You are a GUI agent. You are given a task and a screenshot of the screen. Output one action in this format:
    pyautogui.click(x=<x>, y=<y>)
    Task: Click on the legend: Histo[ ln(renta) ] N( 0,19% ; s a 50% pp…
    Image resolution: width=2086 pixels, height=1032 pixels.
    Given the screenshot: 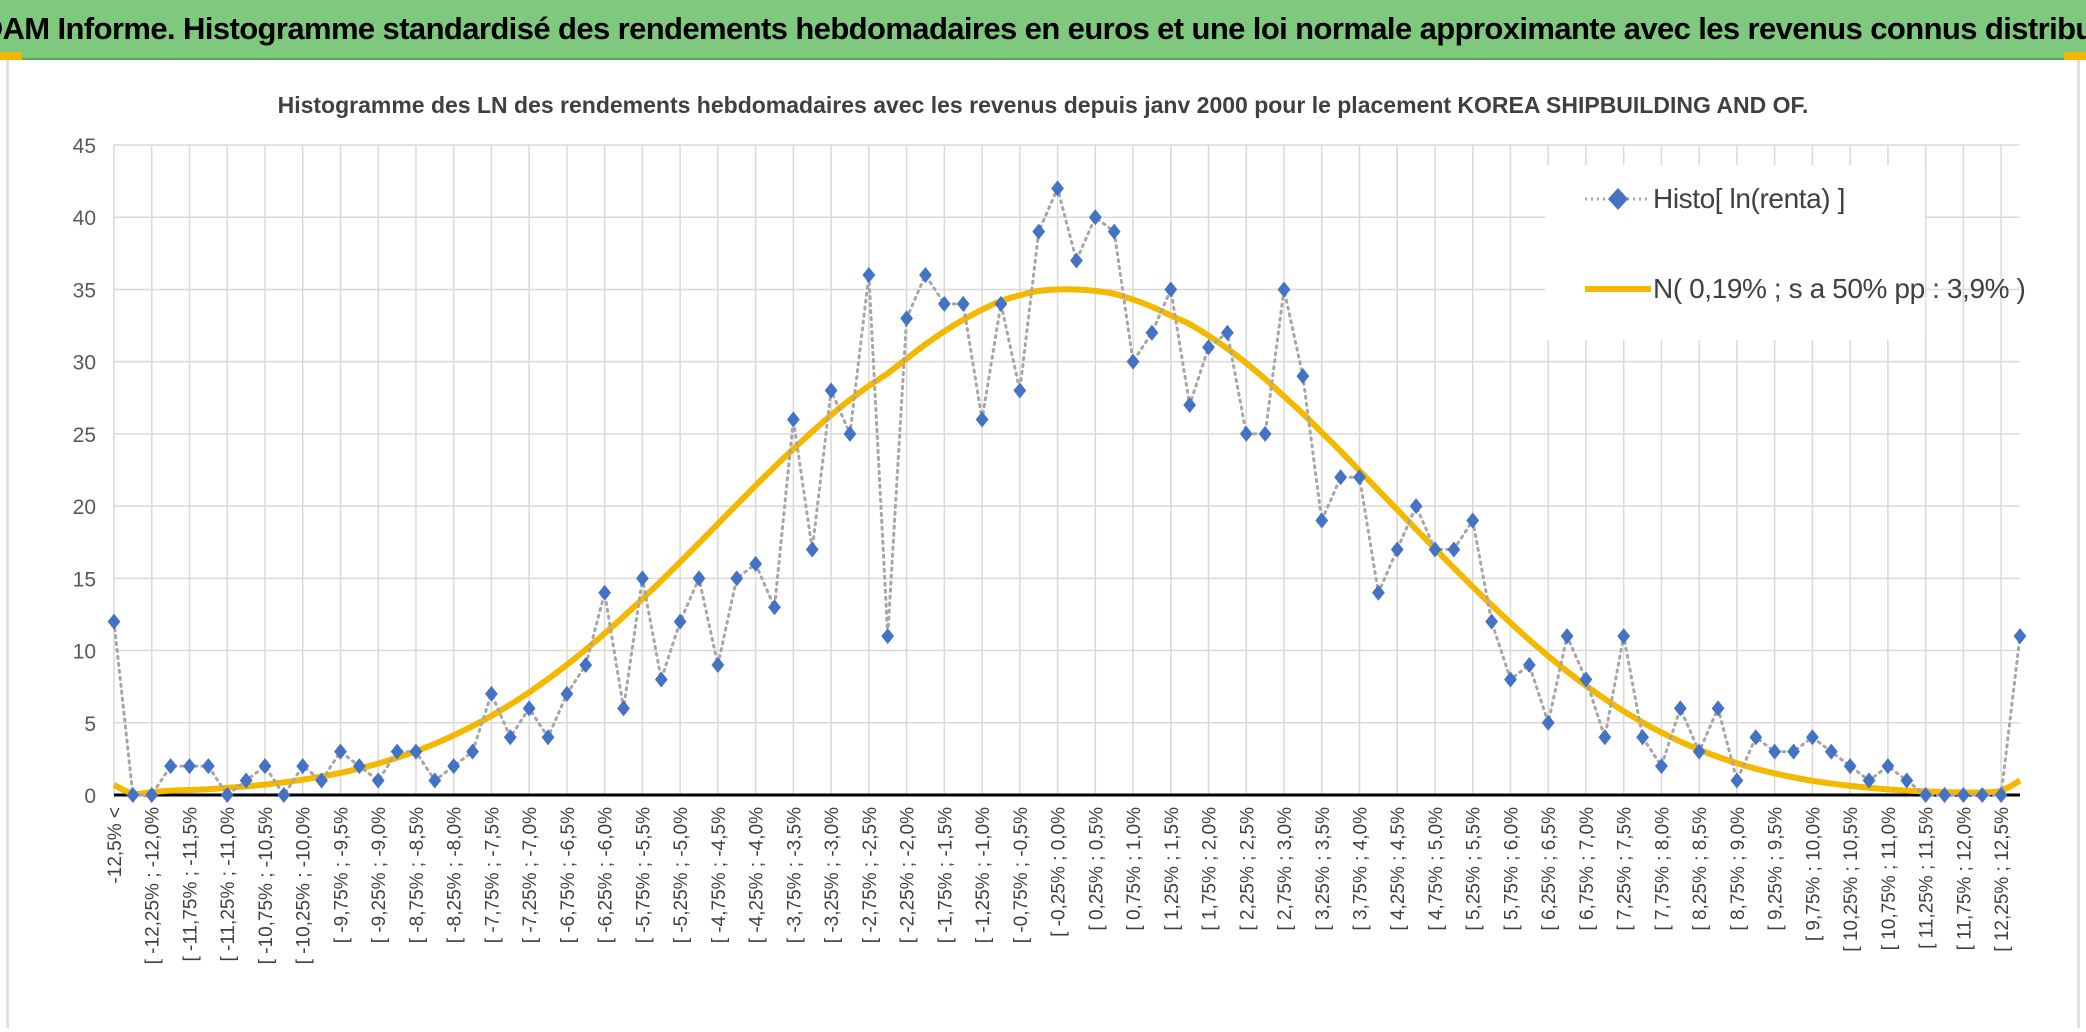 What is the action you would take?
    pyautogui.click(x=1785, y=252)
    